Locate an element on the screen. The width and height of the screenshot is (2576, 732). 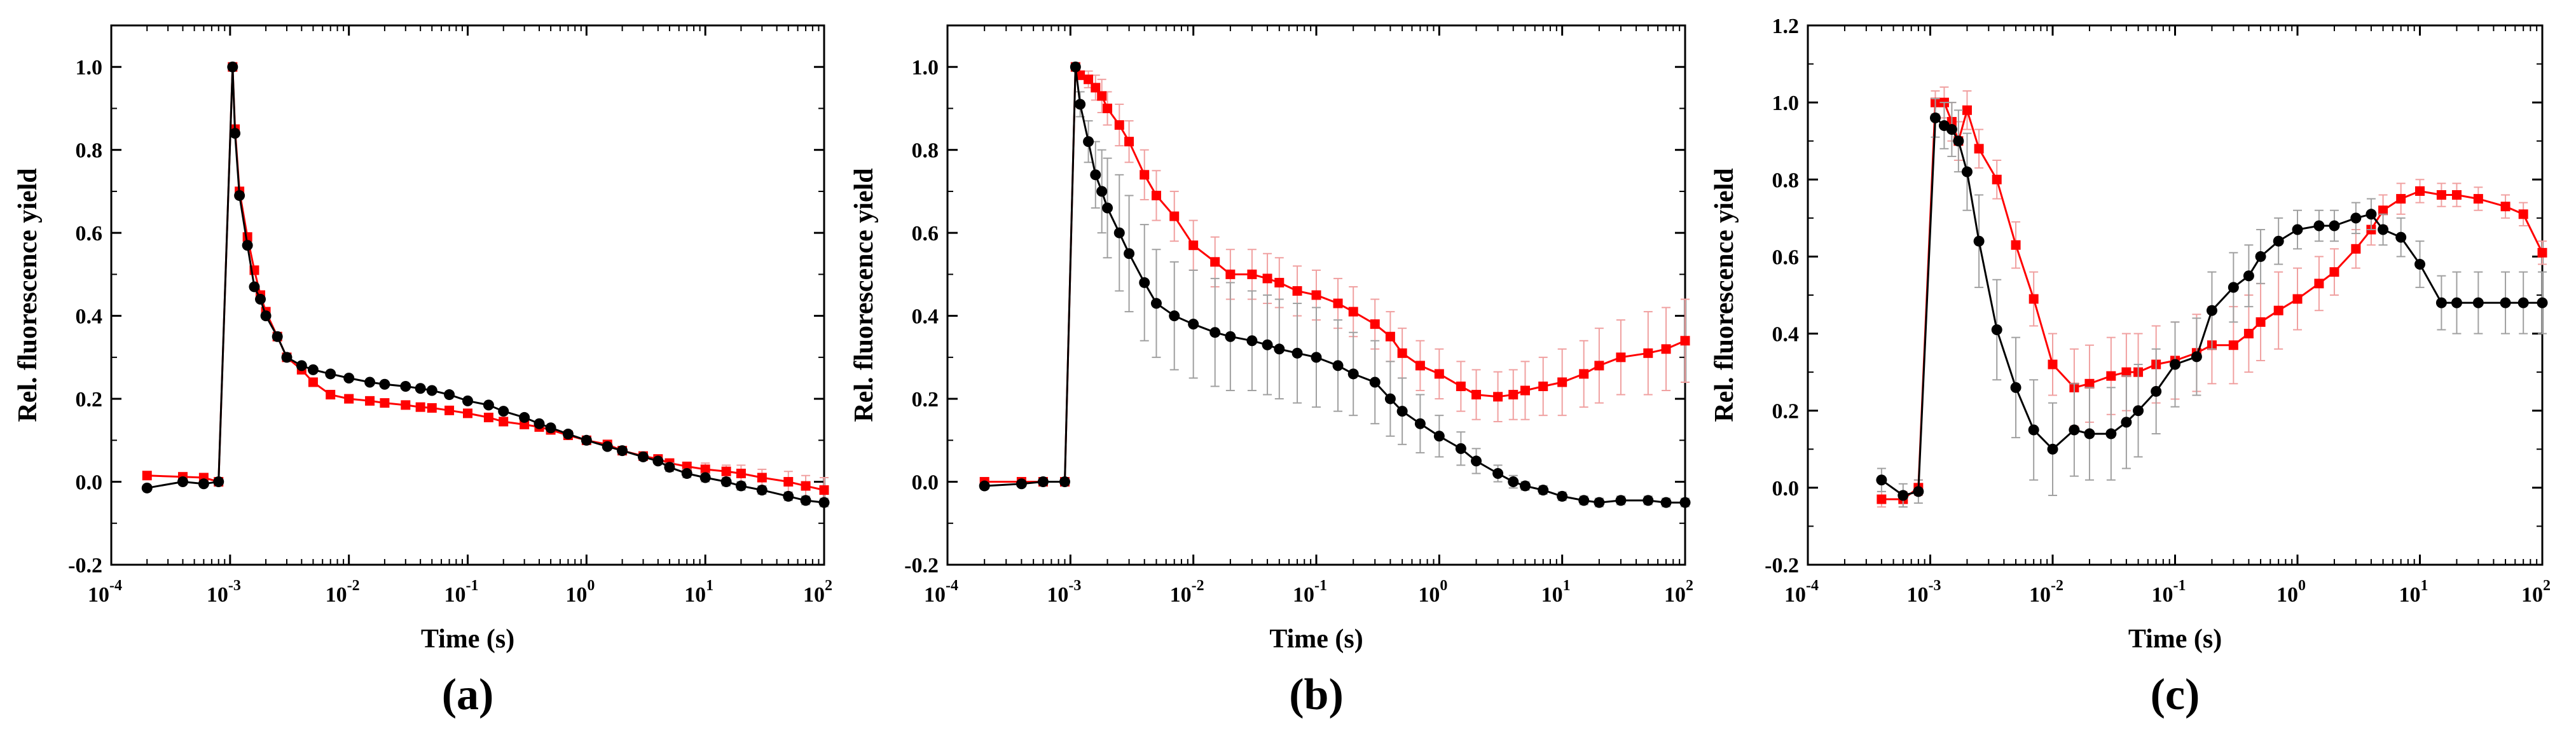
x-tick-label: 10² is located at coordinates (817, 592).